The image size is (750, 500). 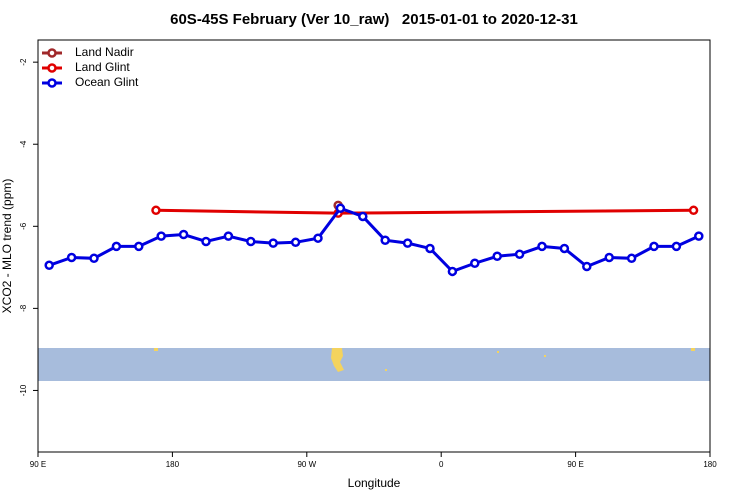 What do you see at coordinates (306, 464) in the screenshot?
I see `x-tick-label: 90 W` at bounding box center [306, 464].